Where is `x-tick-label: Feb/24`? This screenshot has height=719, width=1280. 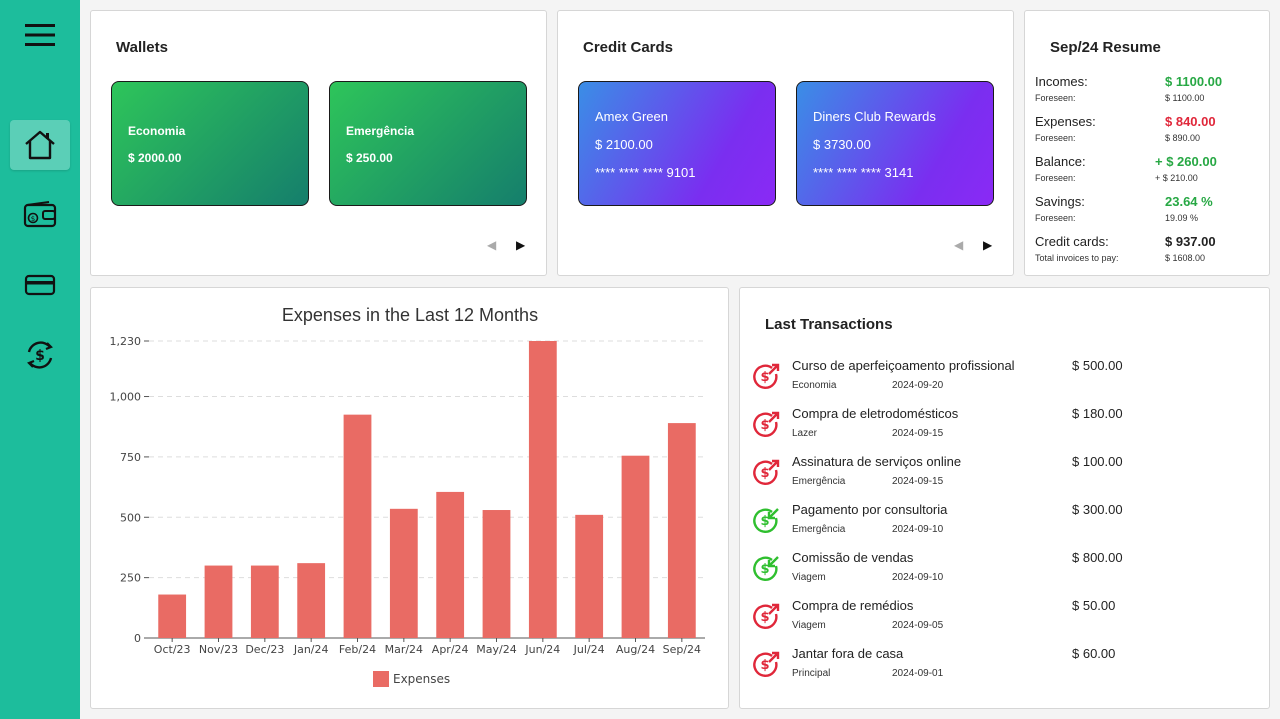
x-tick-label: Feb/24 is located at coordinates (357, 649).